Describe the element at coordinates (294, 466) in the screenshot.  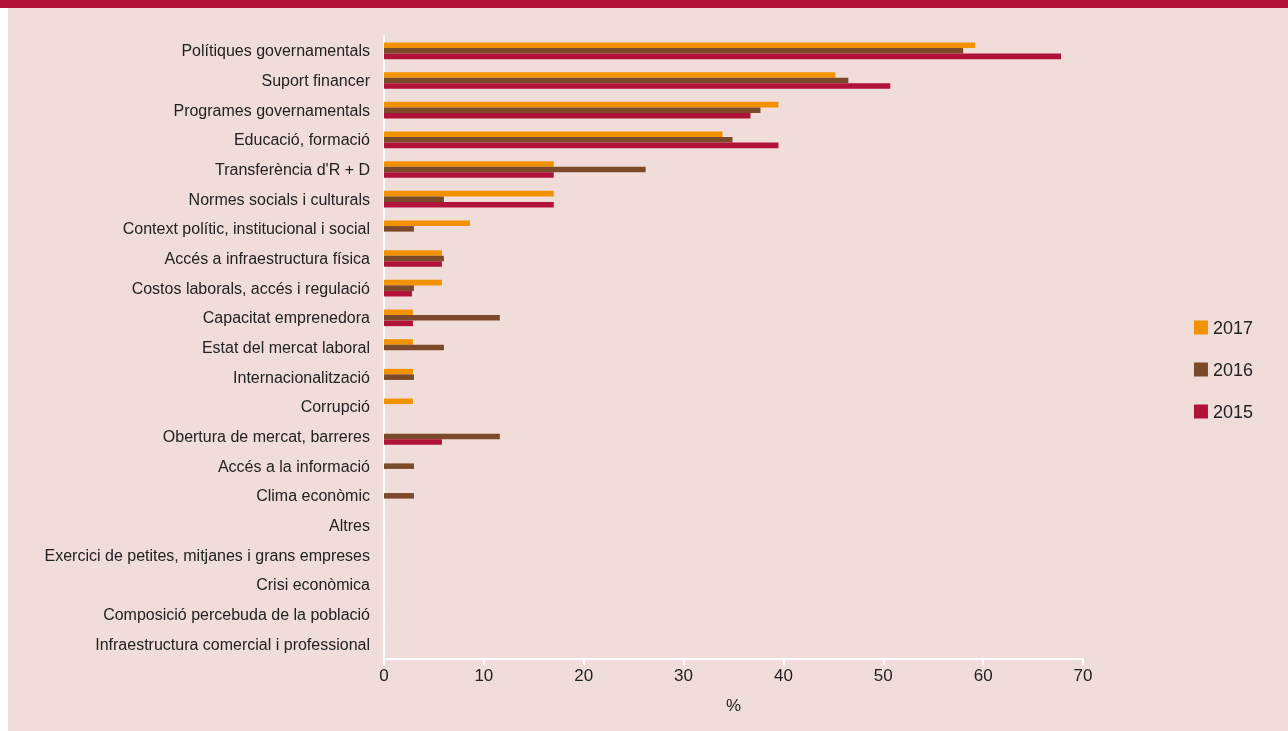
I see `y-tick-label: Accés a la informació` at that location.